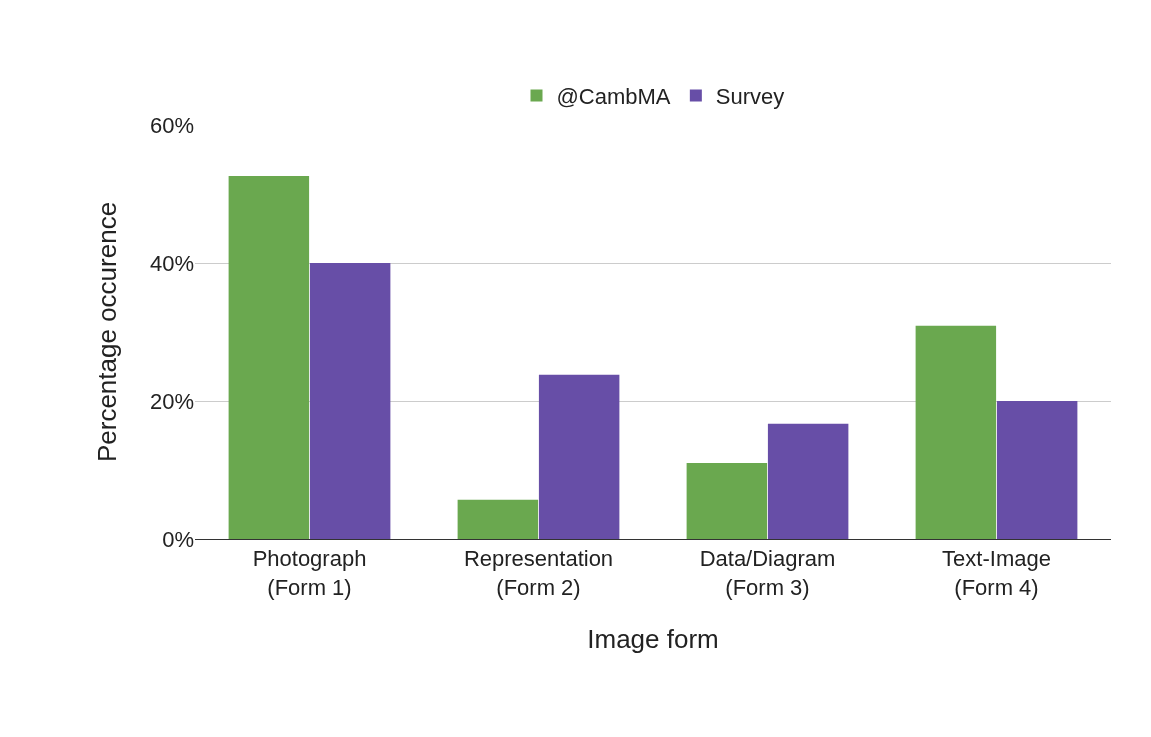 The height and width of the screenshot is (737, 1151). Describe the element at coordinates (996, 573) in the screenshot. I see `x-tick-label: Text-Image (Form 4)` at that location.